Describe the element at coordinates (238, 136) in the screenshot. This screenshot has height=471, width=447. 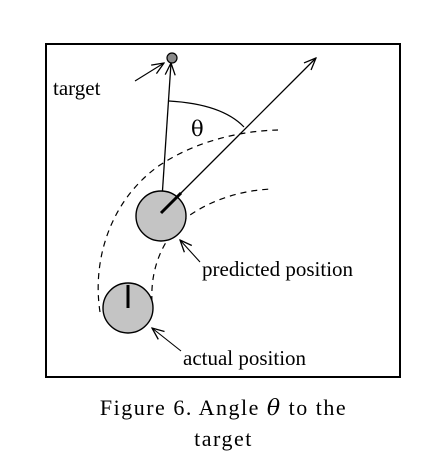
I see `heading-direction-arrow` at that location.